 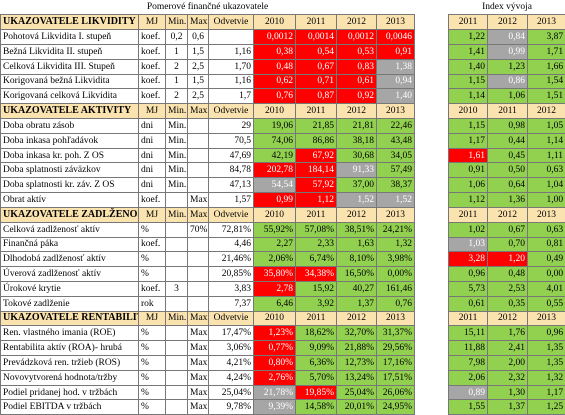 I want to click on value-cell: 7,98, so click(x=468, y=363).